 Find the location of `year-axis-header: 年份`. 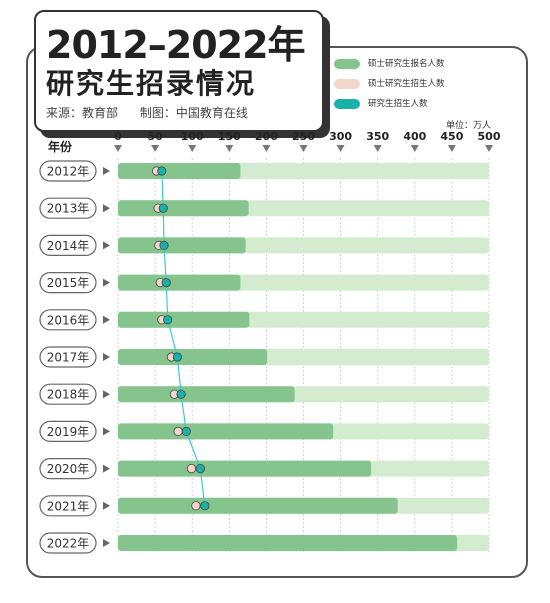

year-axis-header: 年份 is located at coordinates (60, 147).